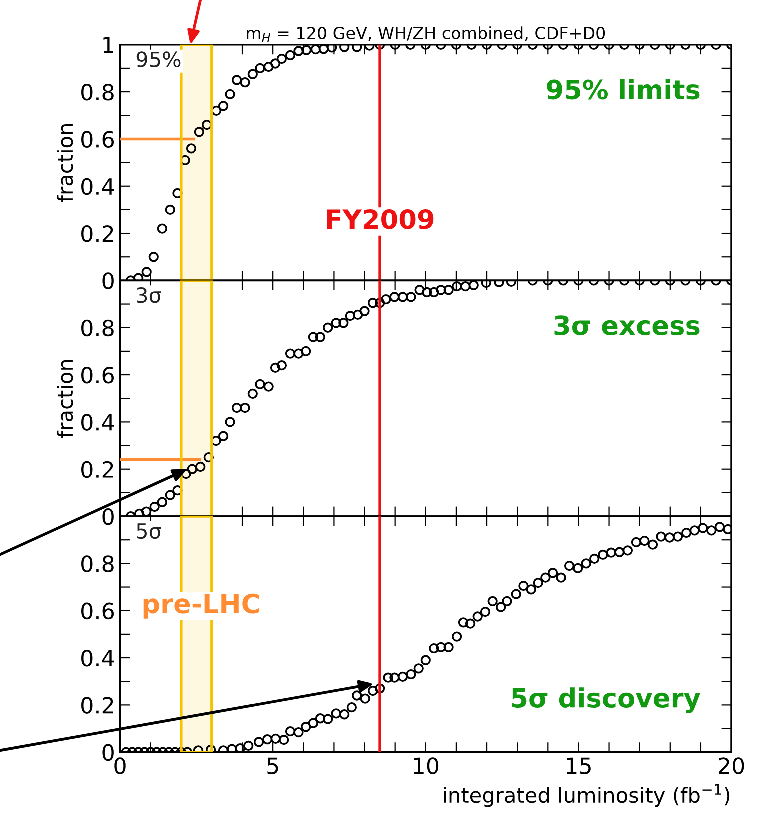 This screenshot has height=816, width=766. I want to click on annotation: 95%, so click(158, 60).